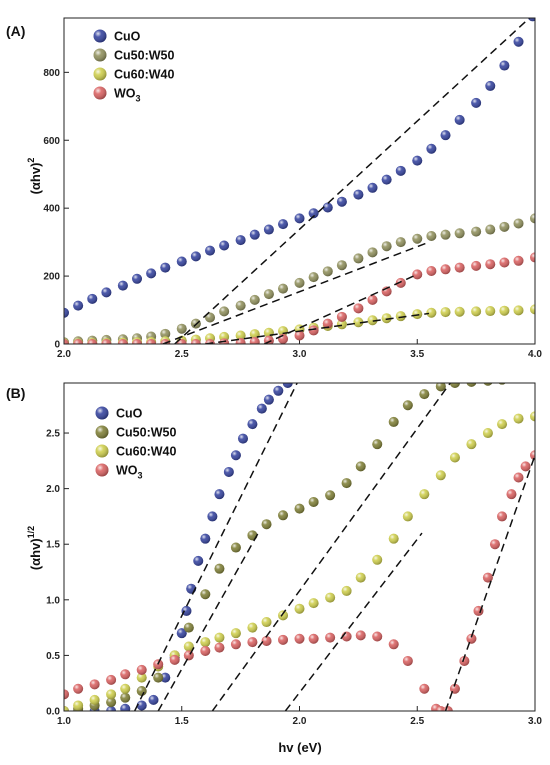  What do you see at coordinates (34, 176) in the screenshot?
I see `panel-a-ylabel: (αhv)2` at bounding box center [34, 176].